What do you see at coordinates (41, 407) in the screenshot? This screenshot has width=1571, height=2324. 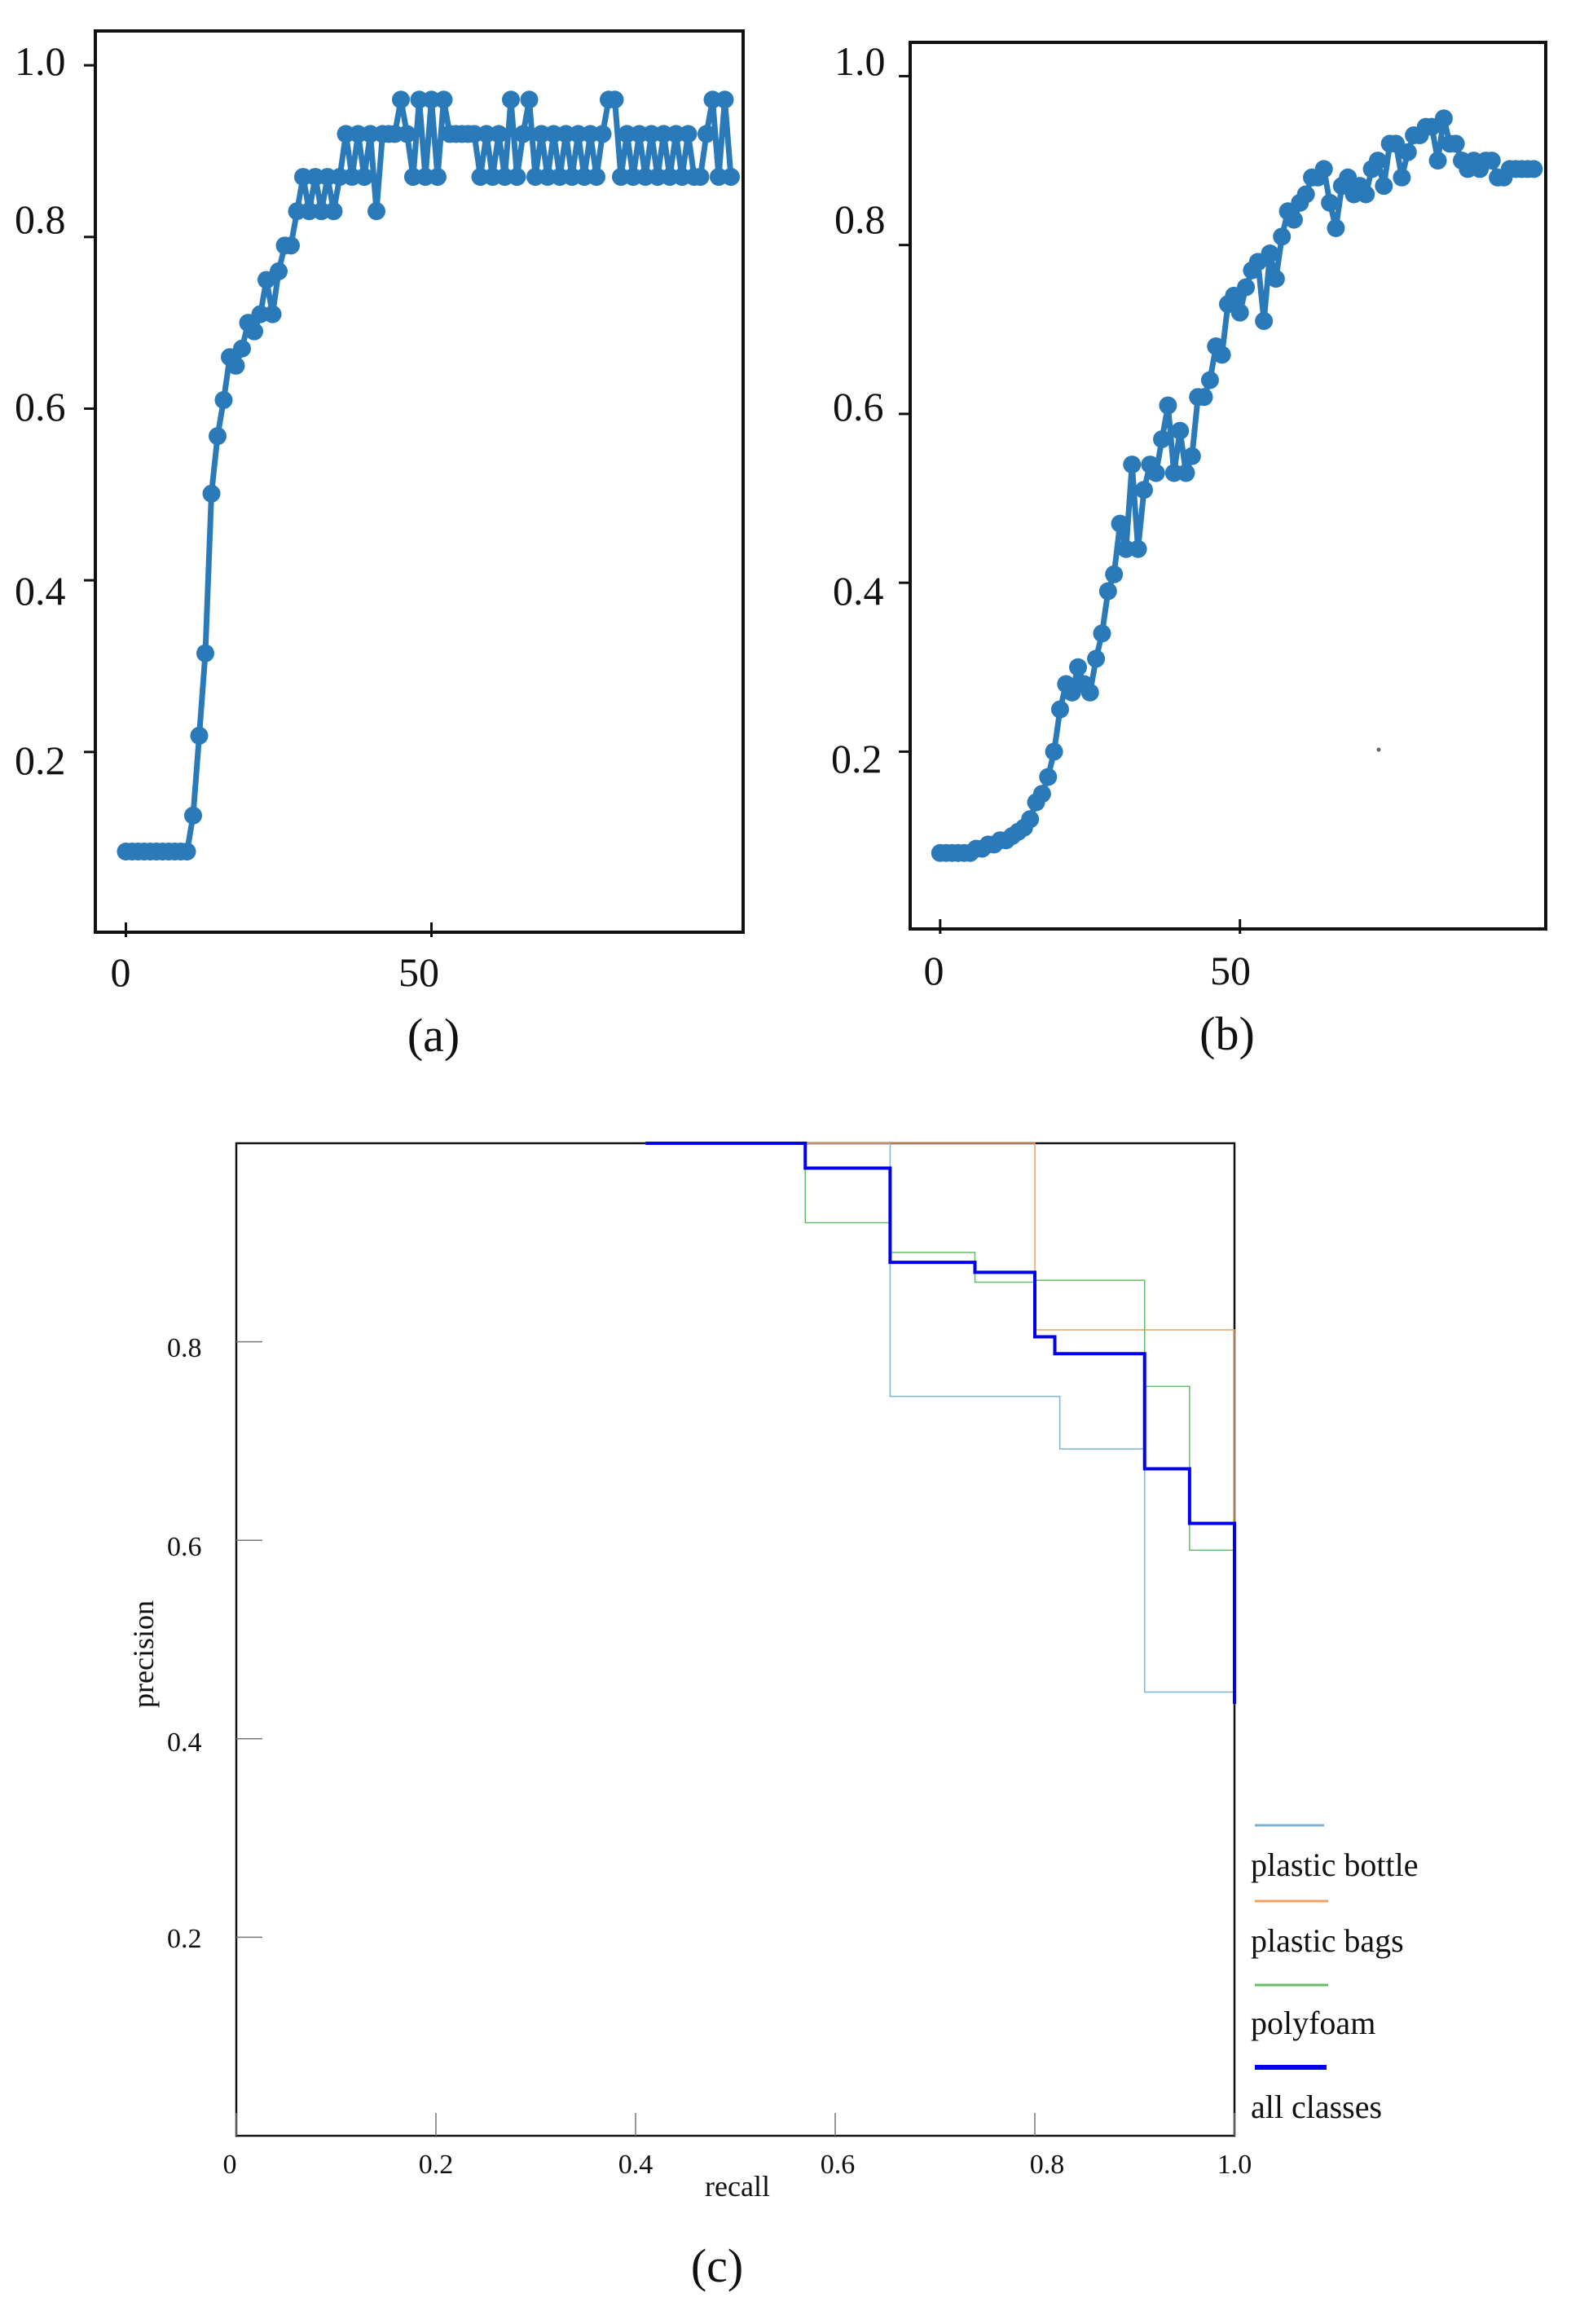 I see `panel-a-ytick-label: 0.6` at bounding box center [41, 407].